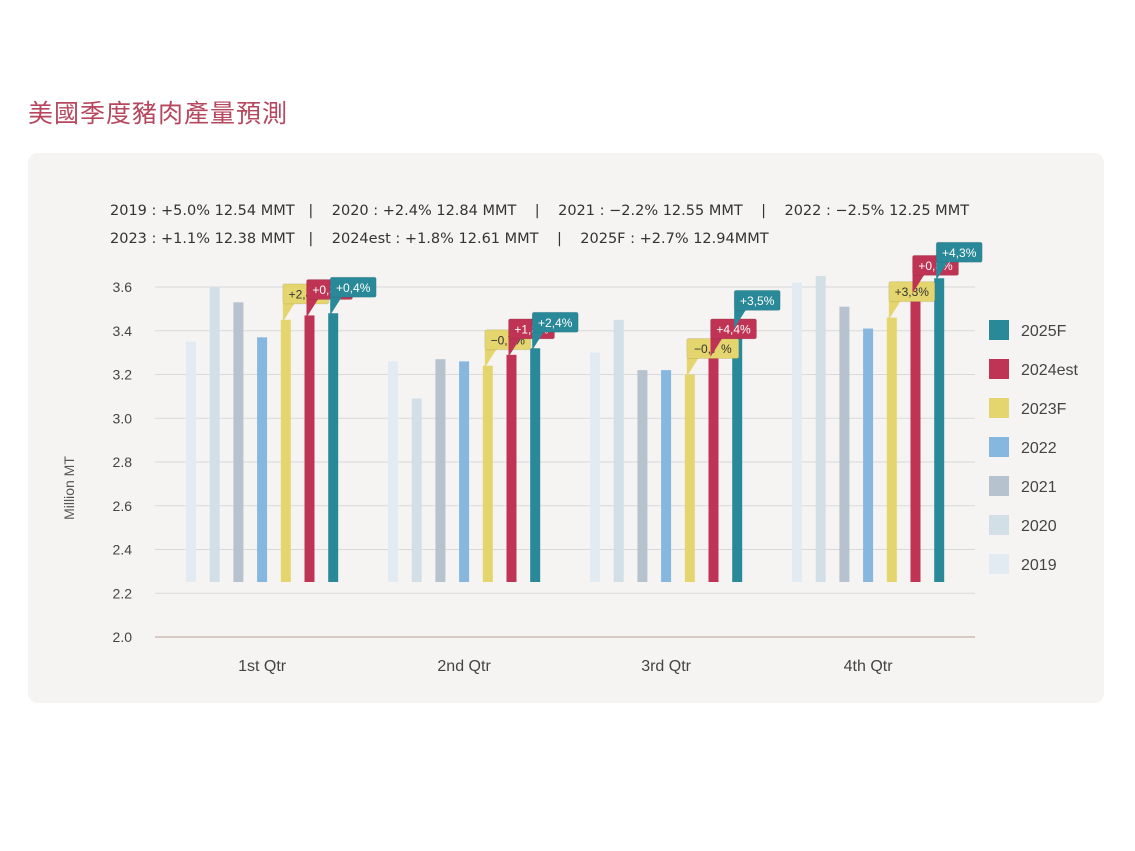 The width and height of the screenshot is (1135, 851). Describe the element at coordinates (69, 488) in the screenshot. I see `y-axis-label: Million MT` at that location.